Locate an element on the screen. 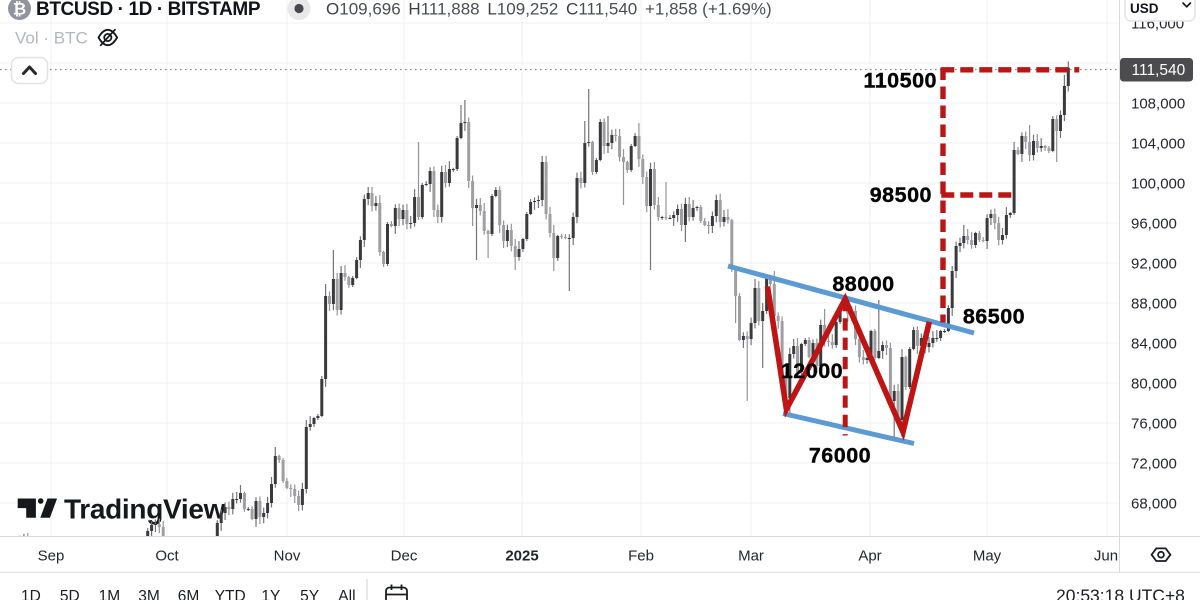 The width and height of the screenshot is (1200, 605). svg-text: 2025 is located at coordinates (521, 556).